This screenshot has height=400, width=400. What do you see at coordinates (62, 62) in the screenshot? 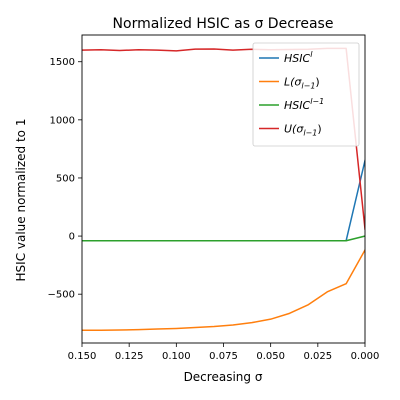
I see `y-tick-label: 1500` at bounding box center [62, 62].